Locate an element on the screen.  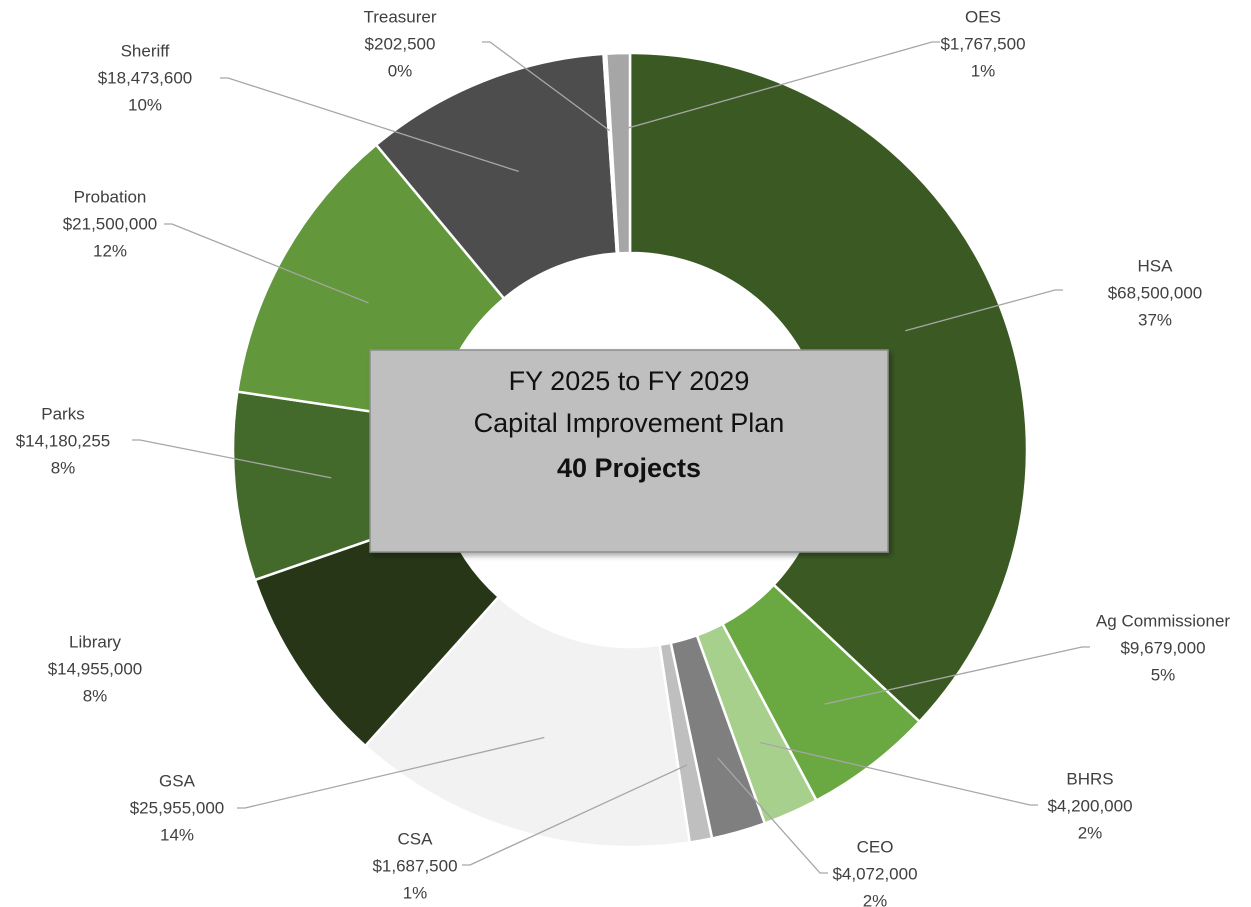
category-label: Library is located at coordinates (95, 641).